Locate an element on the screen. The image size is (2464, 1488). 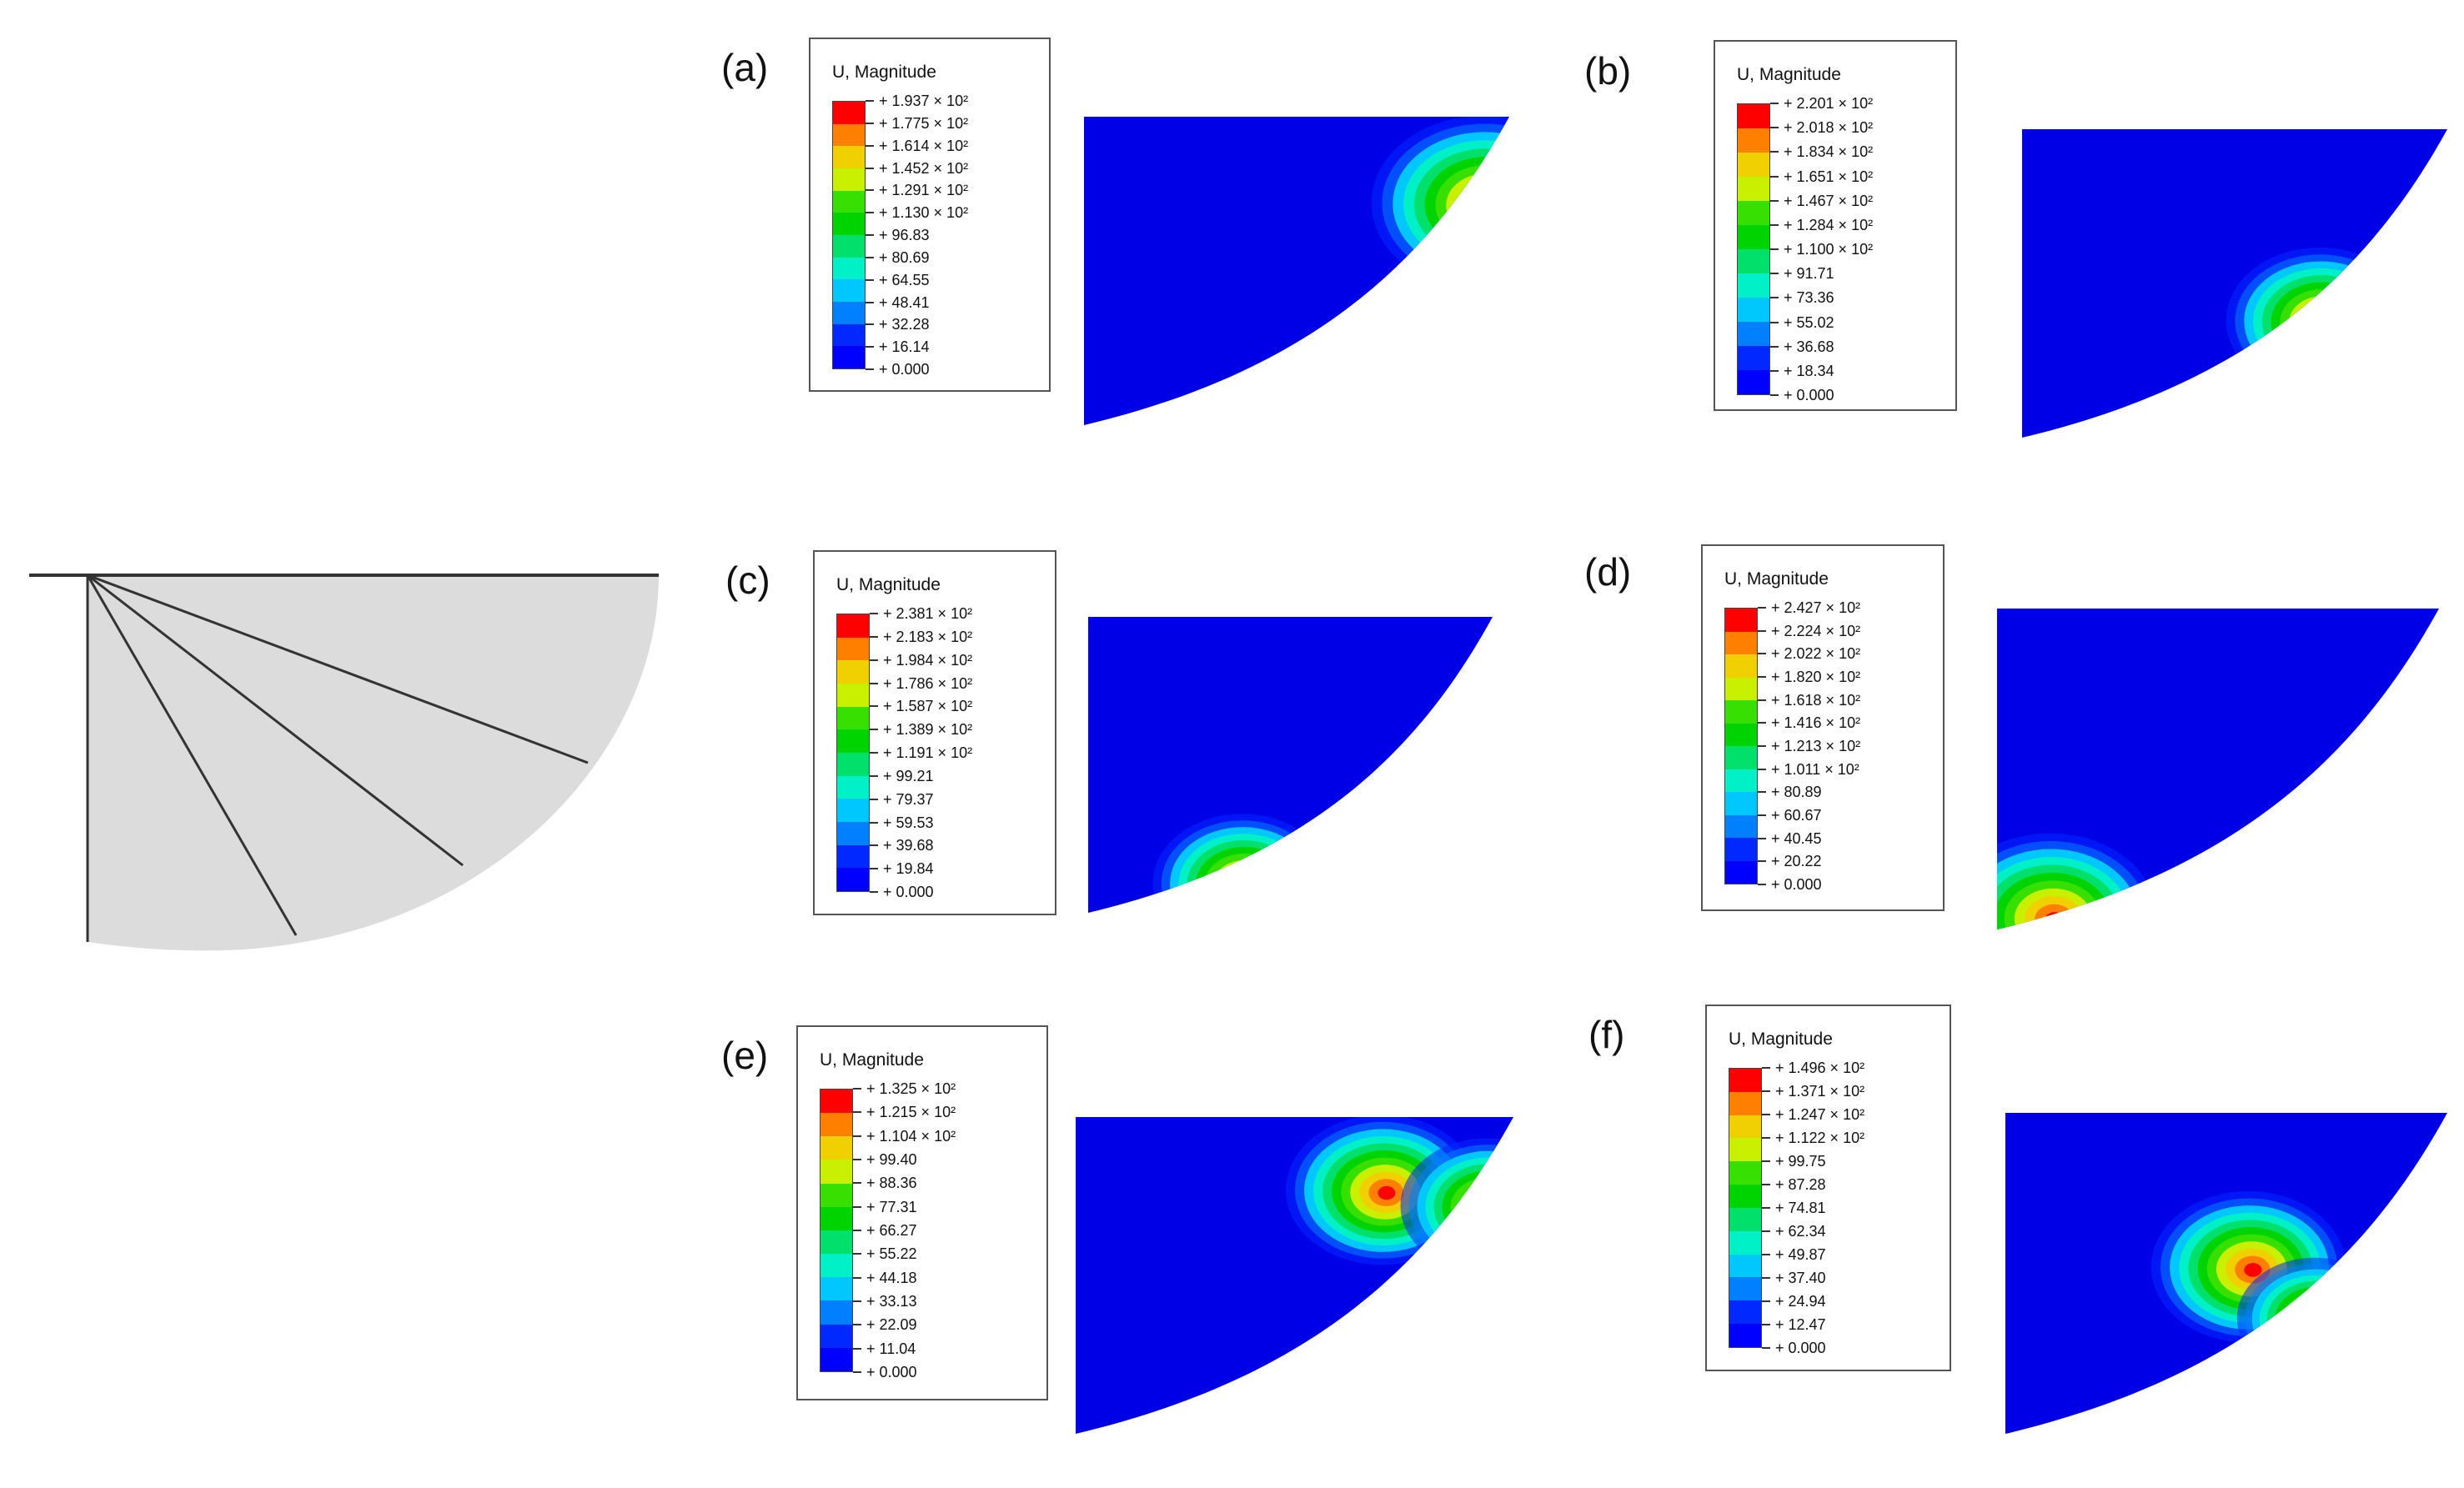
legend-value: + 87.28 is located at coordinates (1800, 1185).